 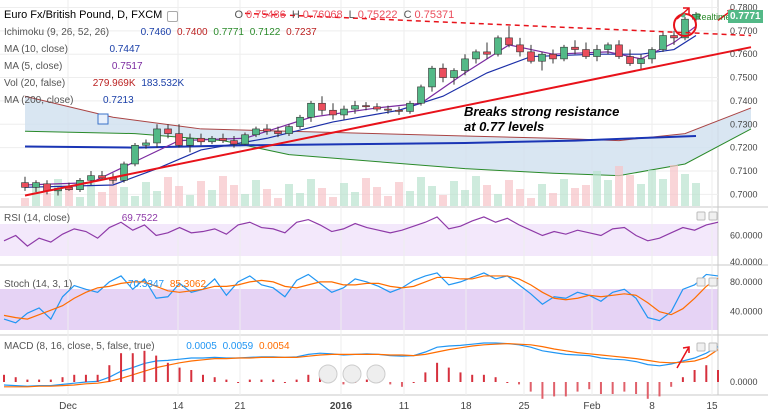 I want to click on time-tick-label: Dec, so click(x=68, y=406).